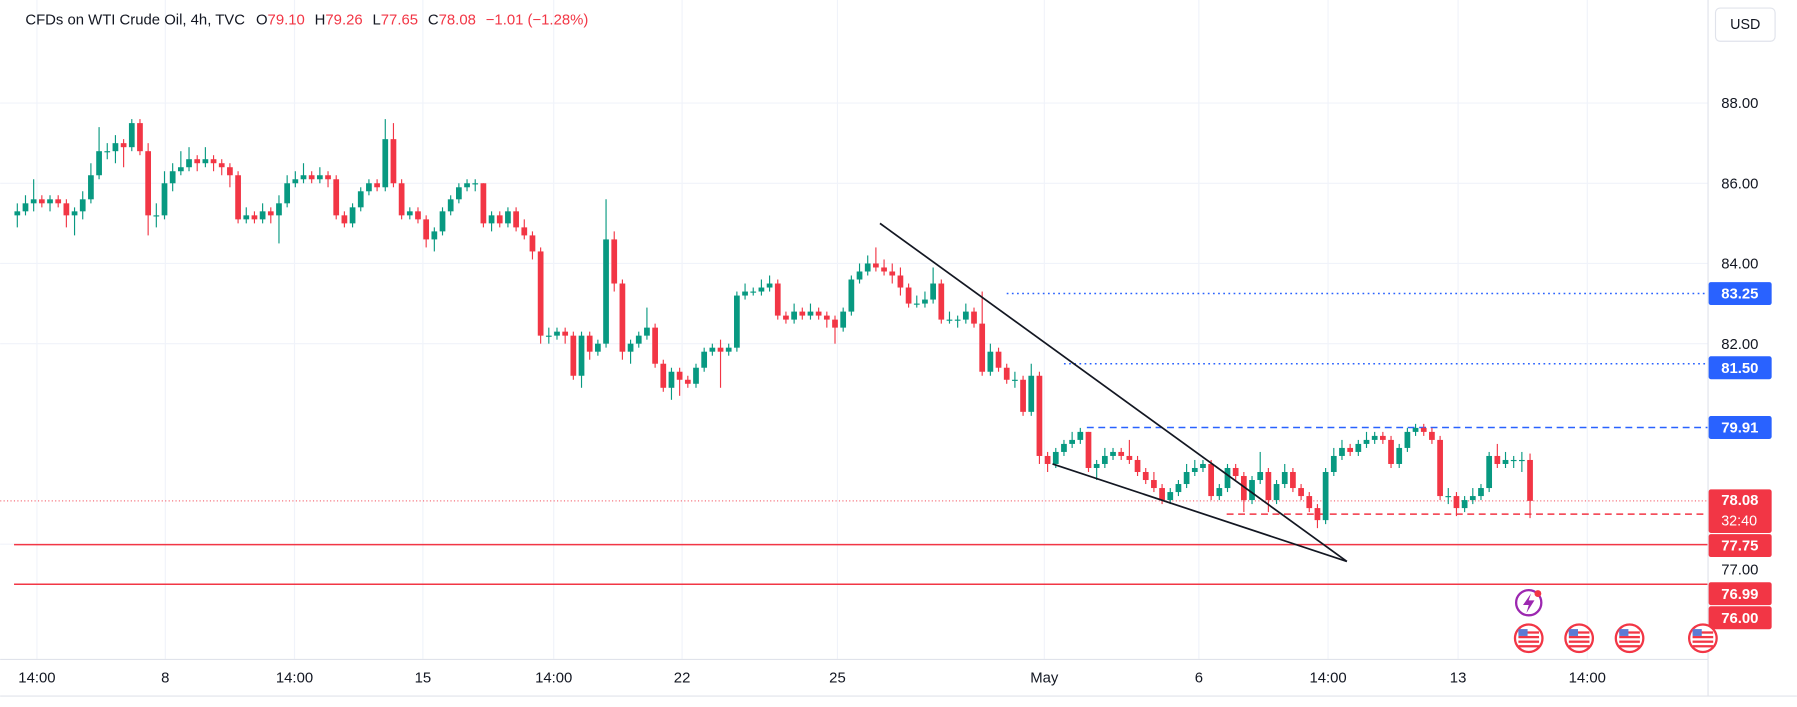 The height and width of the screenshot is (707, 1797). I want to click on price-label: 77.75, so click(1739, 547).